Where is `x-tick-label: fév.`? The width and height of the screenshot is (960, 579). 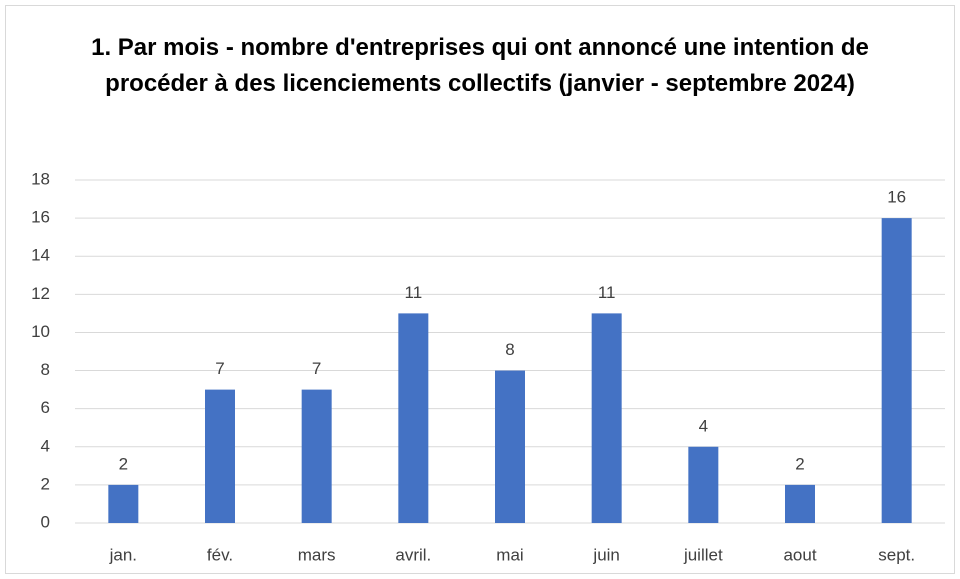
x-tick-label: fév. is located at coordinates (220, 554).